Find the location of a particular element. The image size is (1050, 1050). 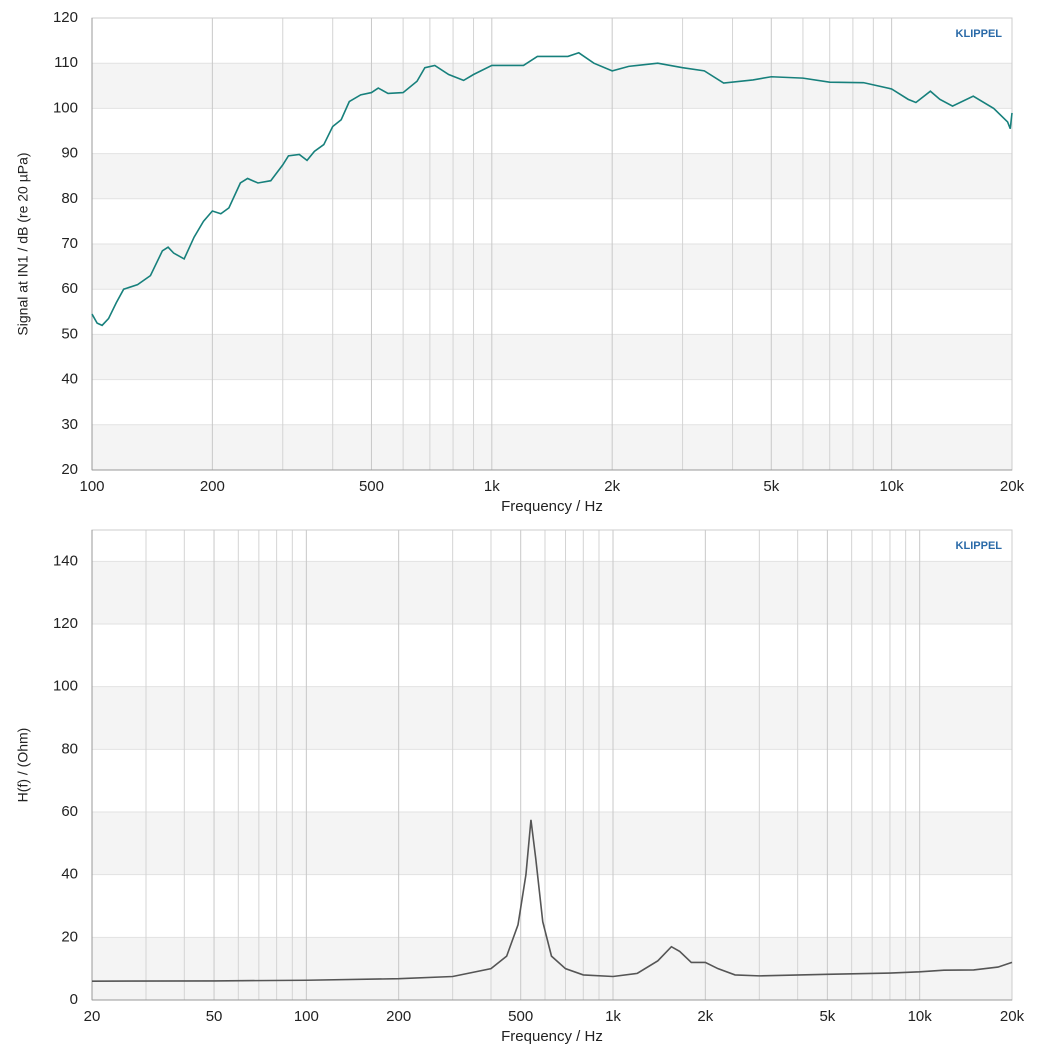

data-line is located at coordinates (552, 900).